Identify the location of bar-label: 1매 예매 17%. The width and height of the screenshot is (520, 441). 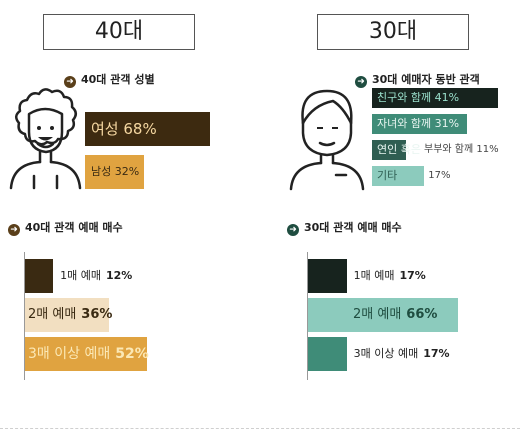
(390, 276).